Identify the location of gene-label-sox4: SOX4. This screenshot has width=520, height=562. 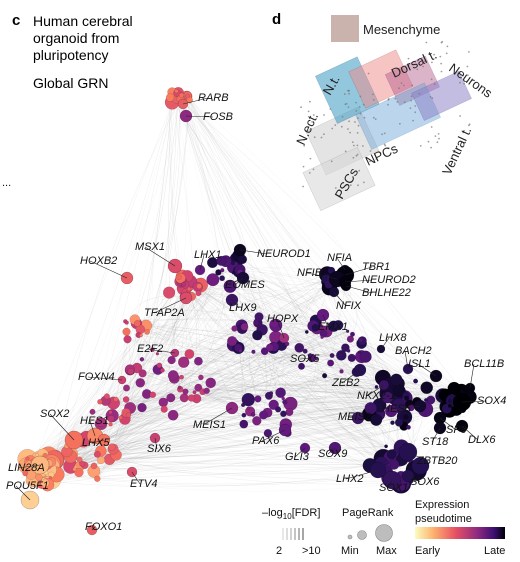
(491, 401).